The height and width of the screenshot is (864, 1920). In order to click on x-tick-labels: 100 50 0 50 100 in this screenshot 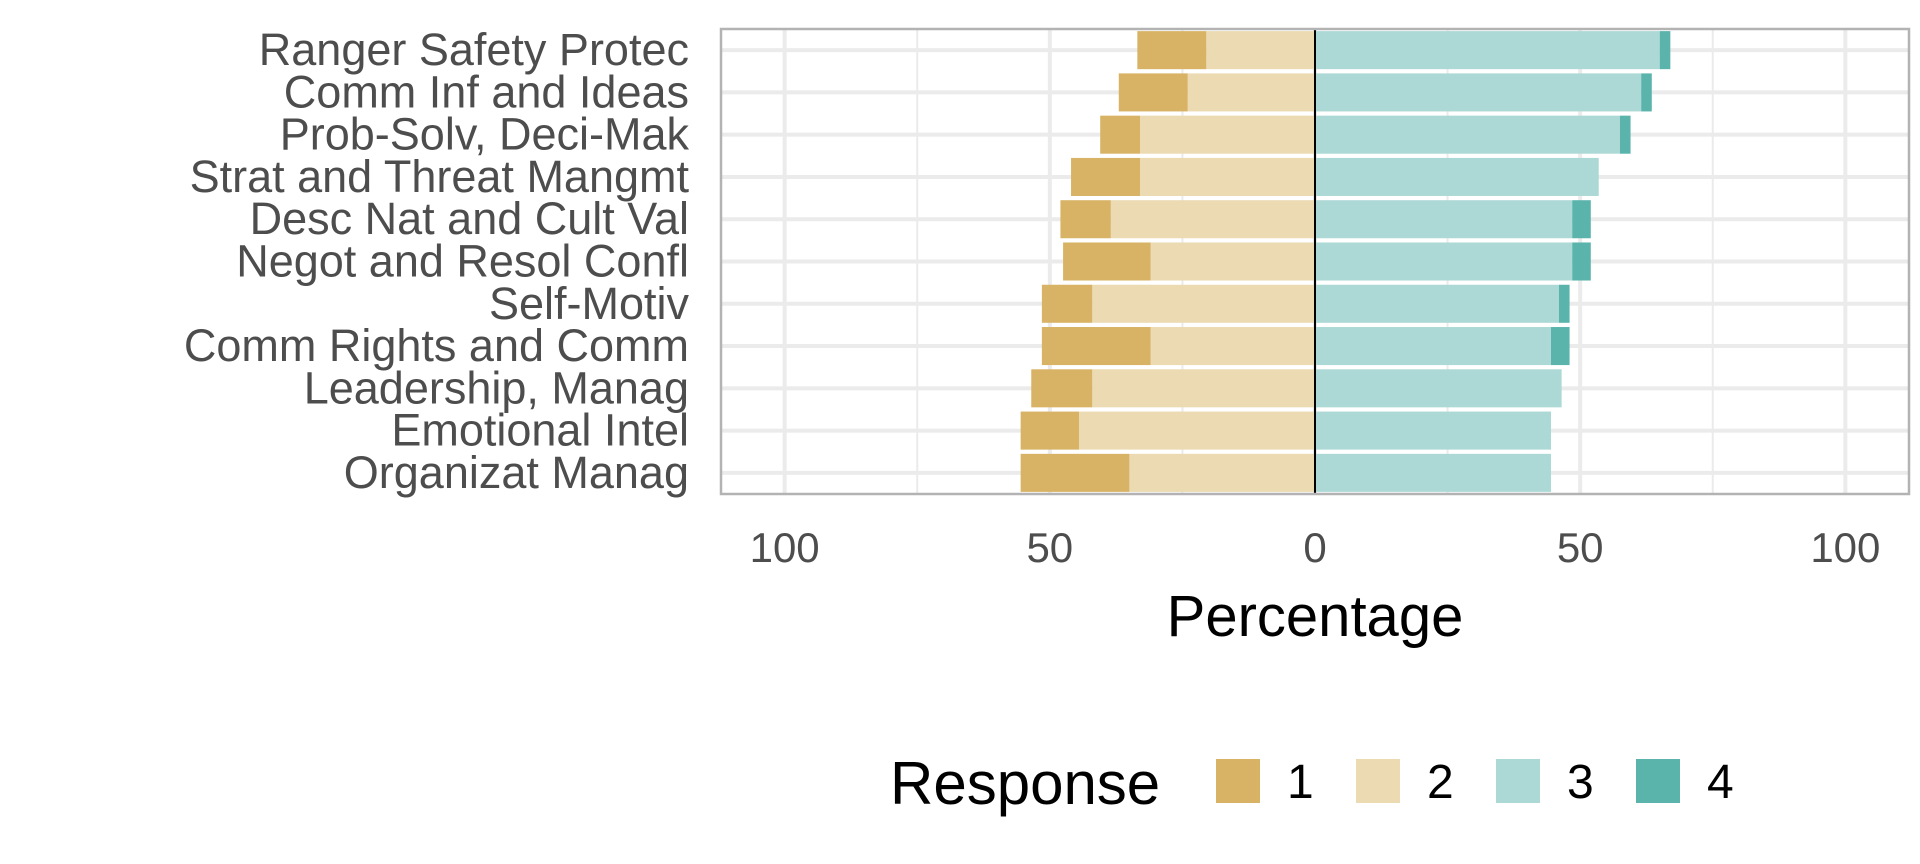, I will do `click(1315, 547)`.